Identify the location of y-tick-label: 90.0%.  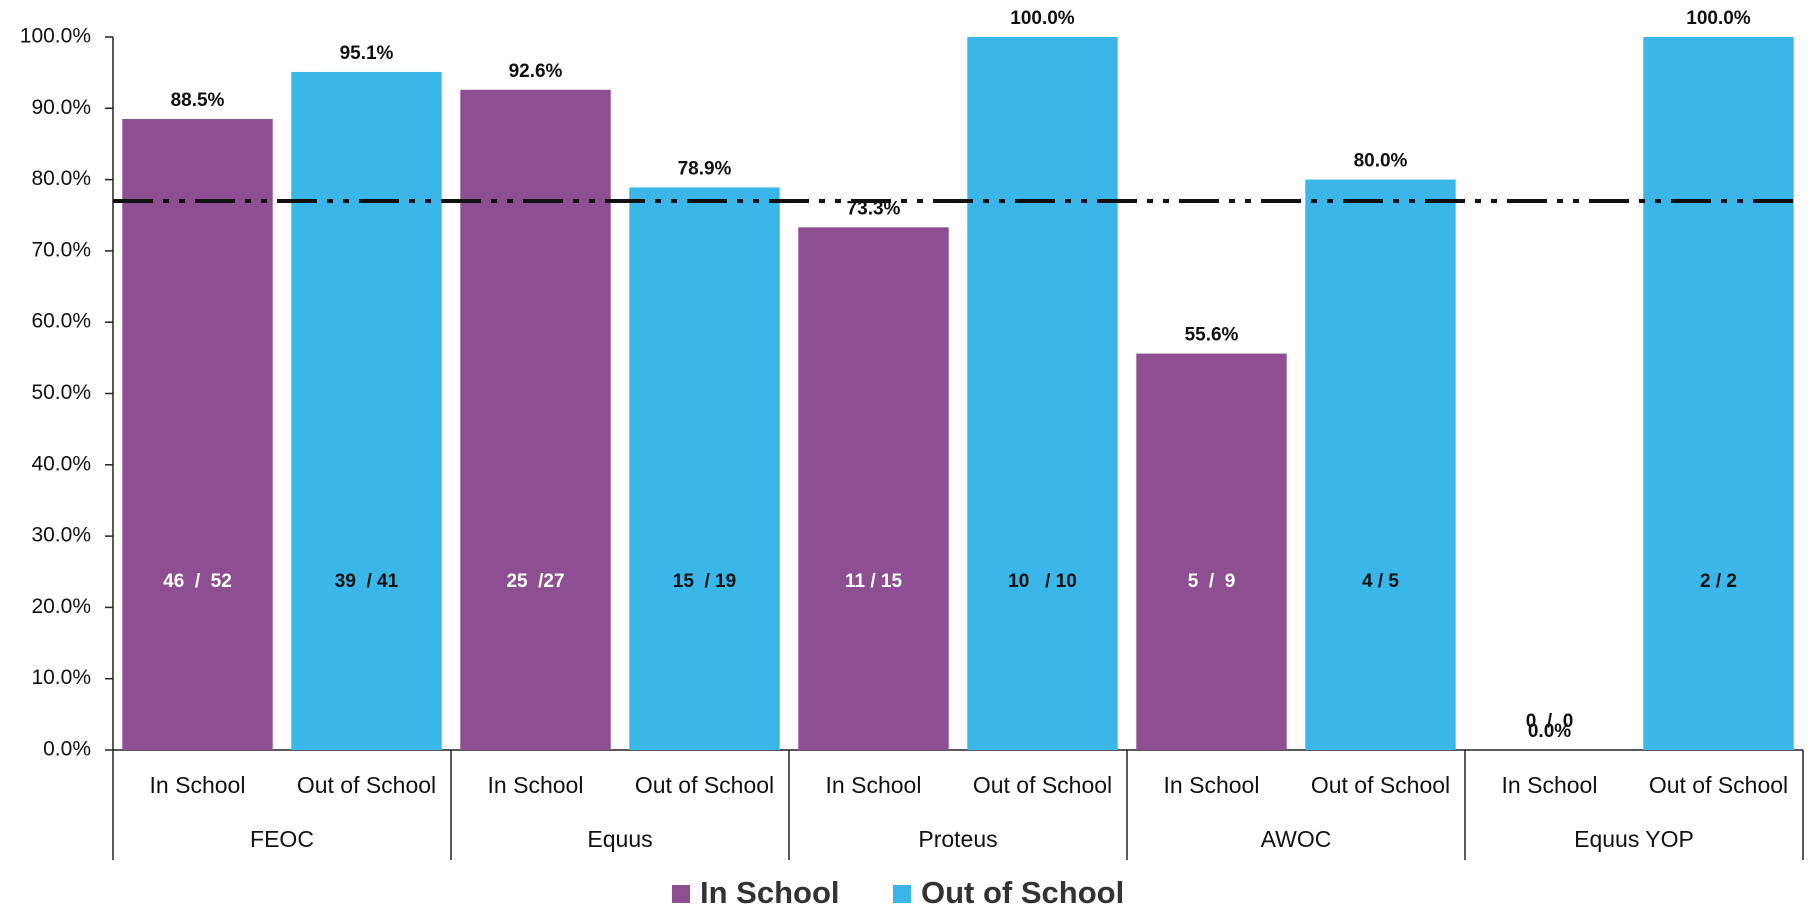
(61, 107).